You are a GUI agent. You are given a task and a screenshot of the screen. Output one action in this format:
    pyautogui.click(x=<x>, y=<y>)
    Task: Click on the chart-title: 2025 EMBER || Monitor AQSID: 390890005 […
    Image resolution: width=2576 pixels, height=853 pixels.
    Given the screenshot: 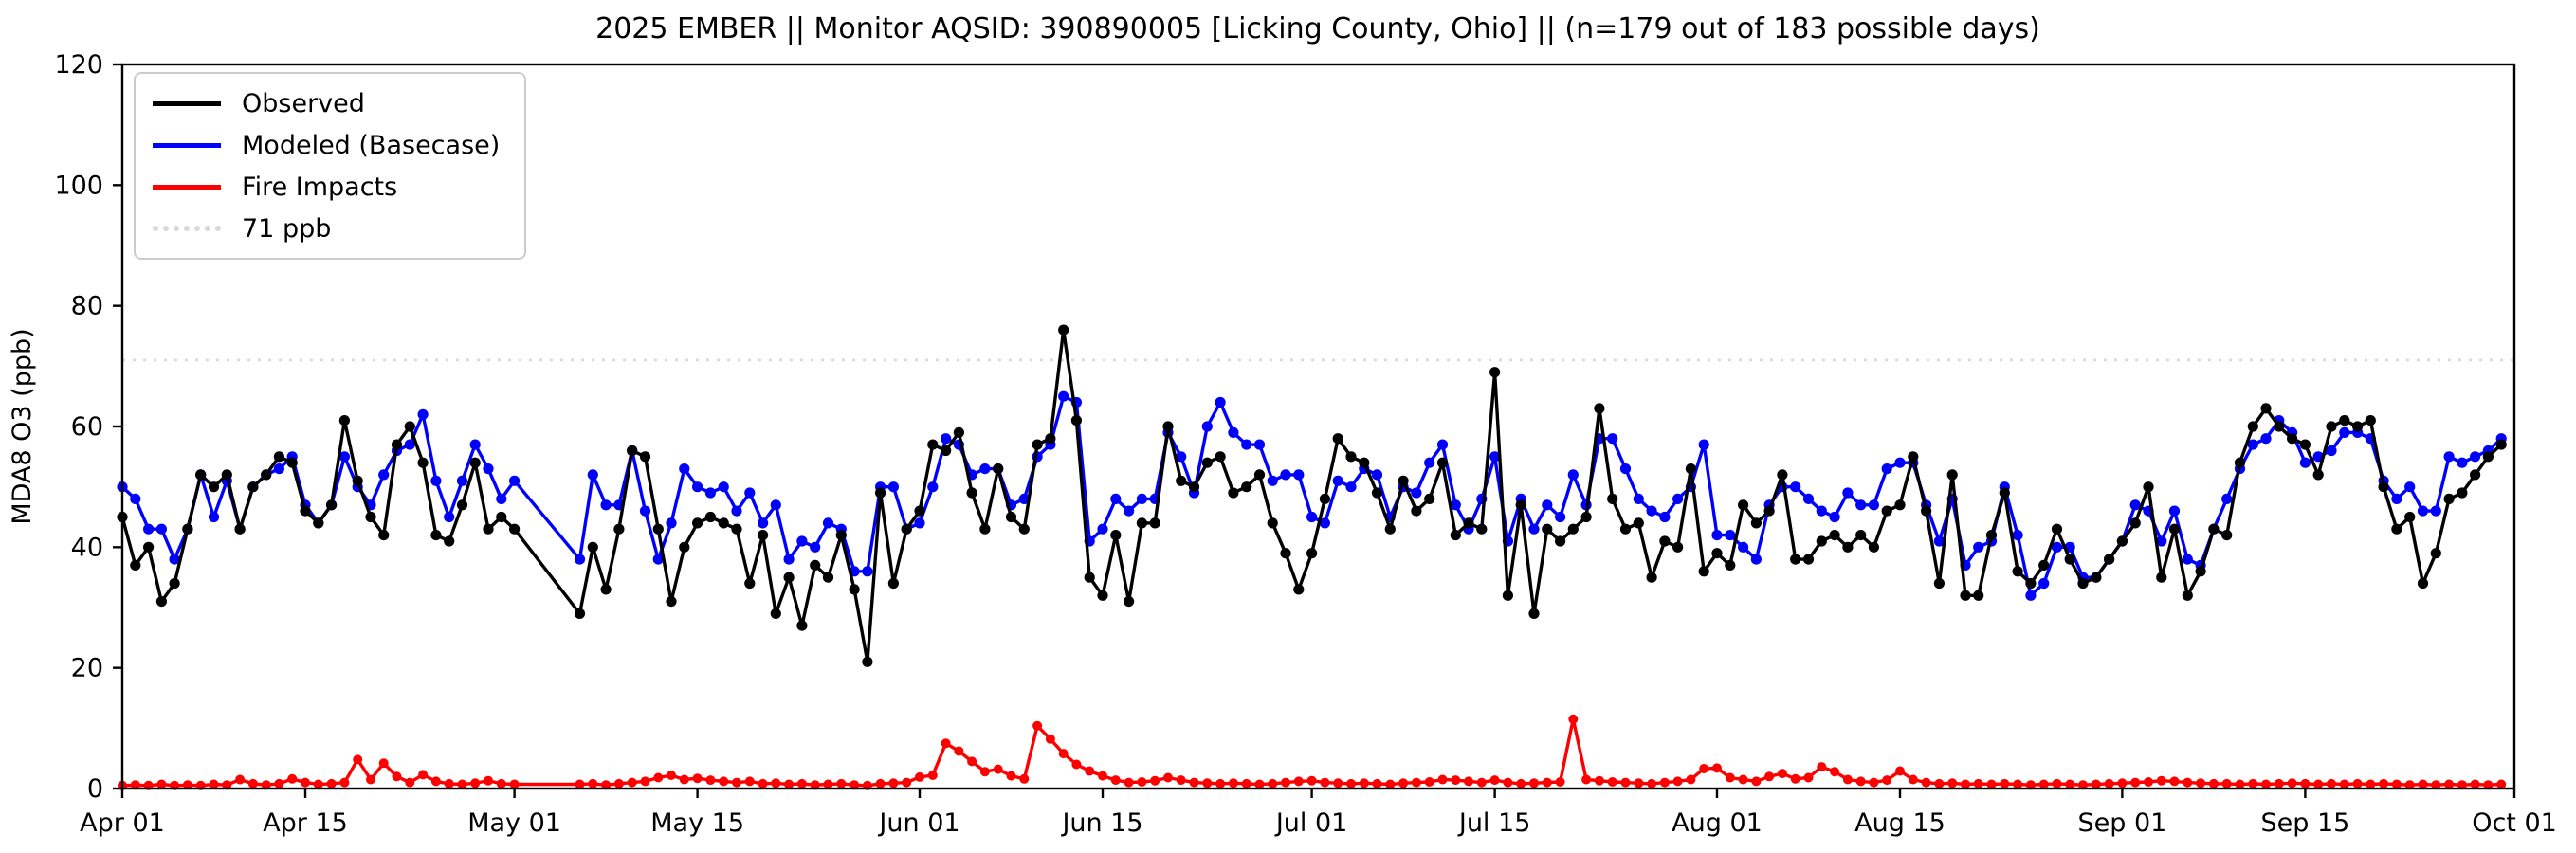 What is the action you would take?
    pyautogui.click(x=1317, y=28)
    